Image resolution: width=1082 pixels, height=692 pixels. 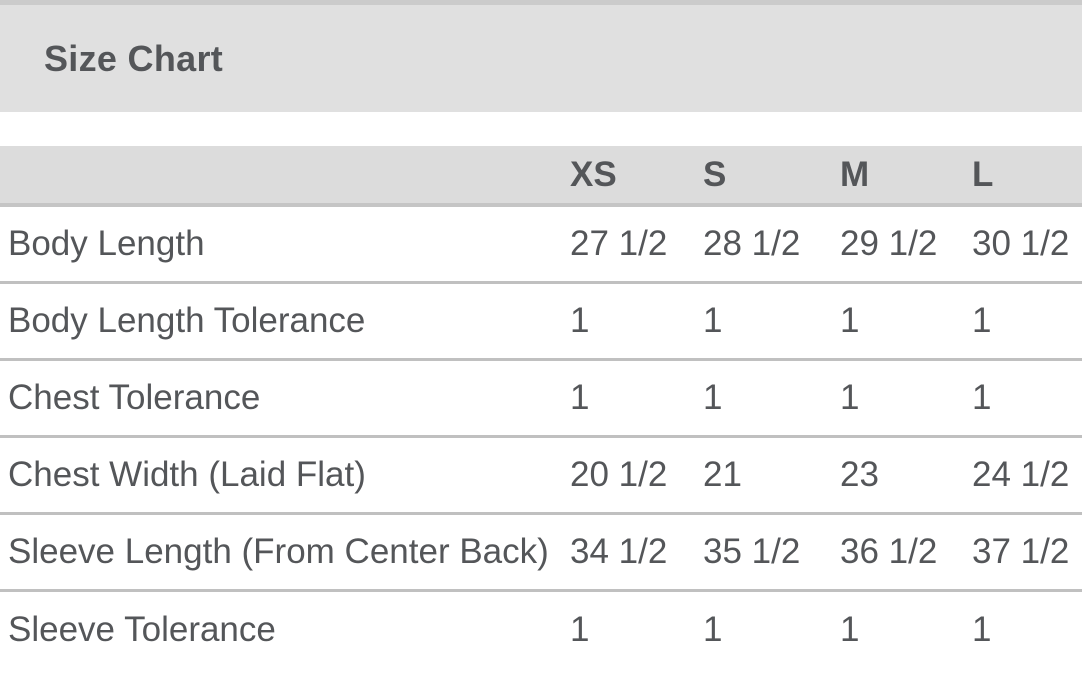 I want to click on row-value: 28 1/2, so click(x=763, y=244).